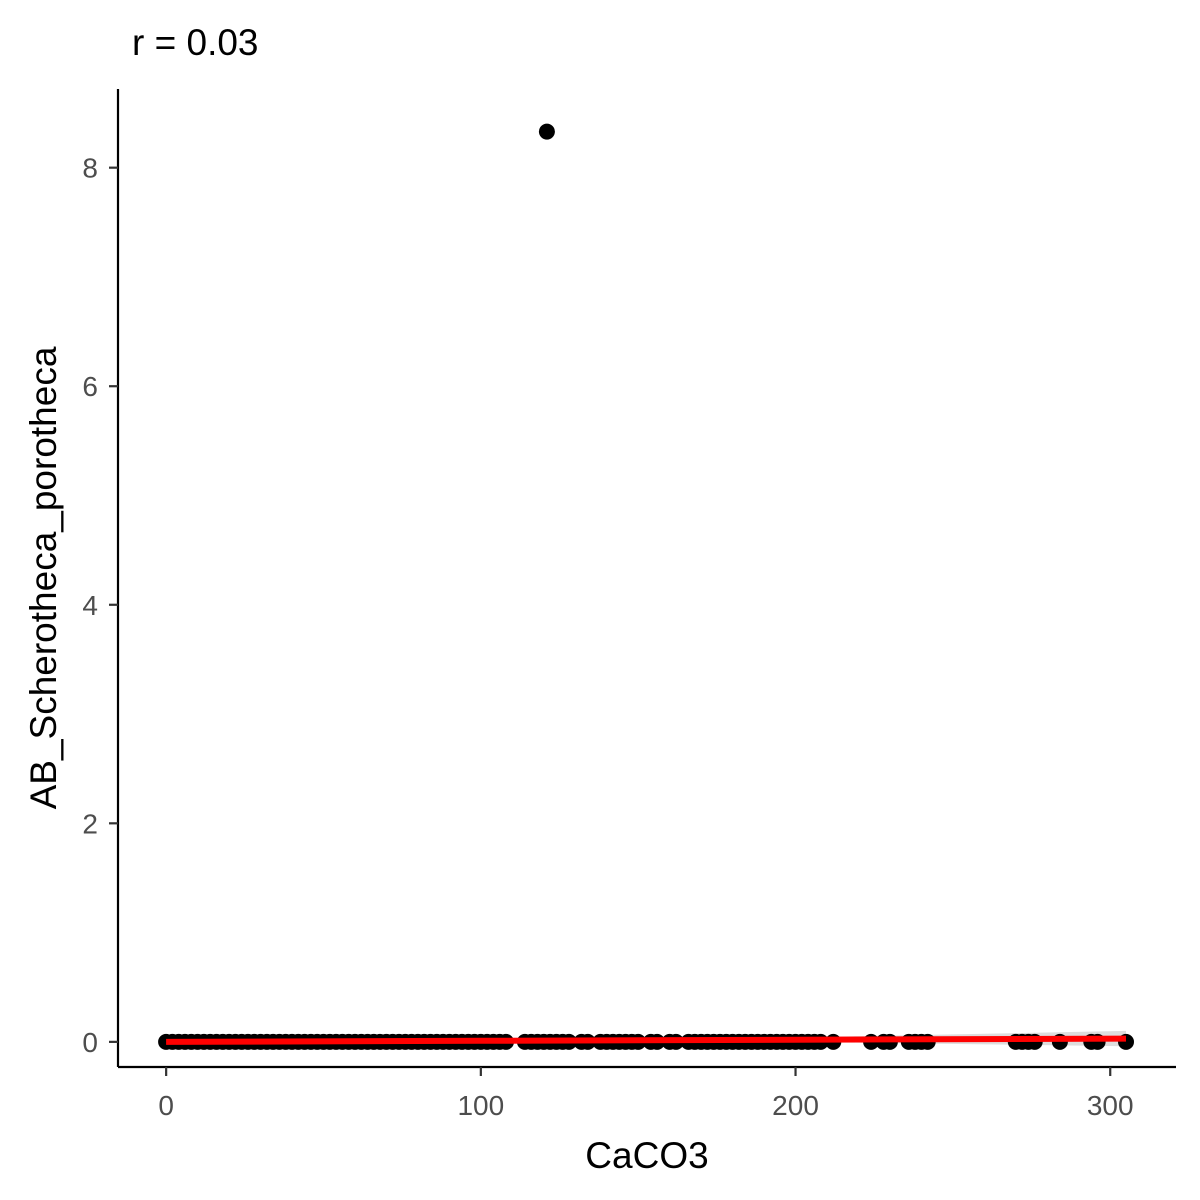 This screenshot has height=1200, width=1200. I want to click on trend-line, so click(646, 1040).